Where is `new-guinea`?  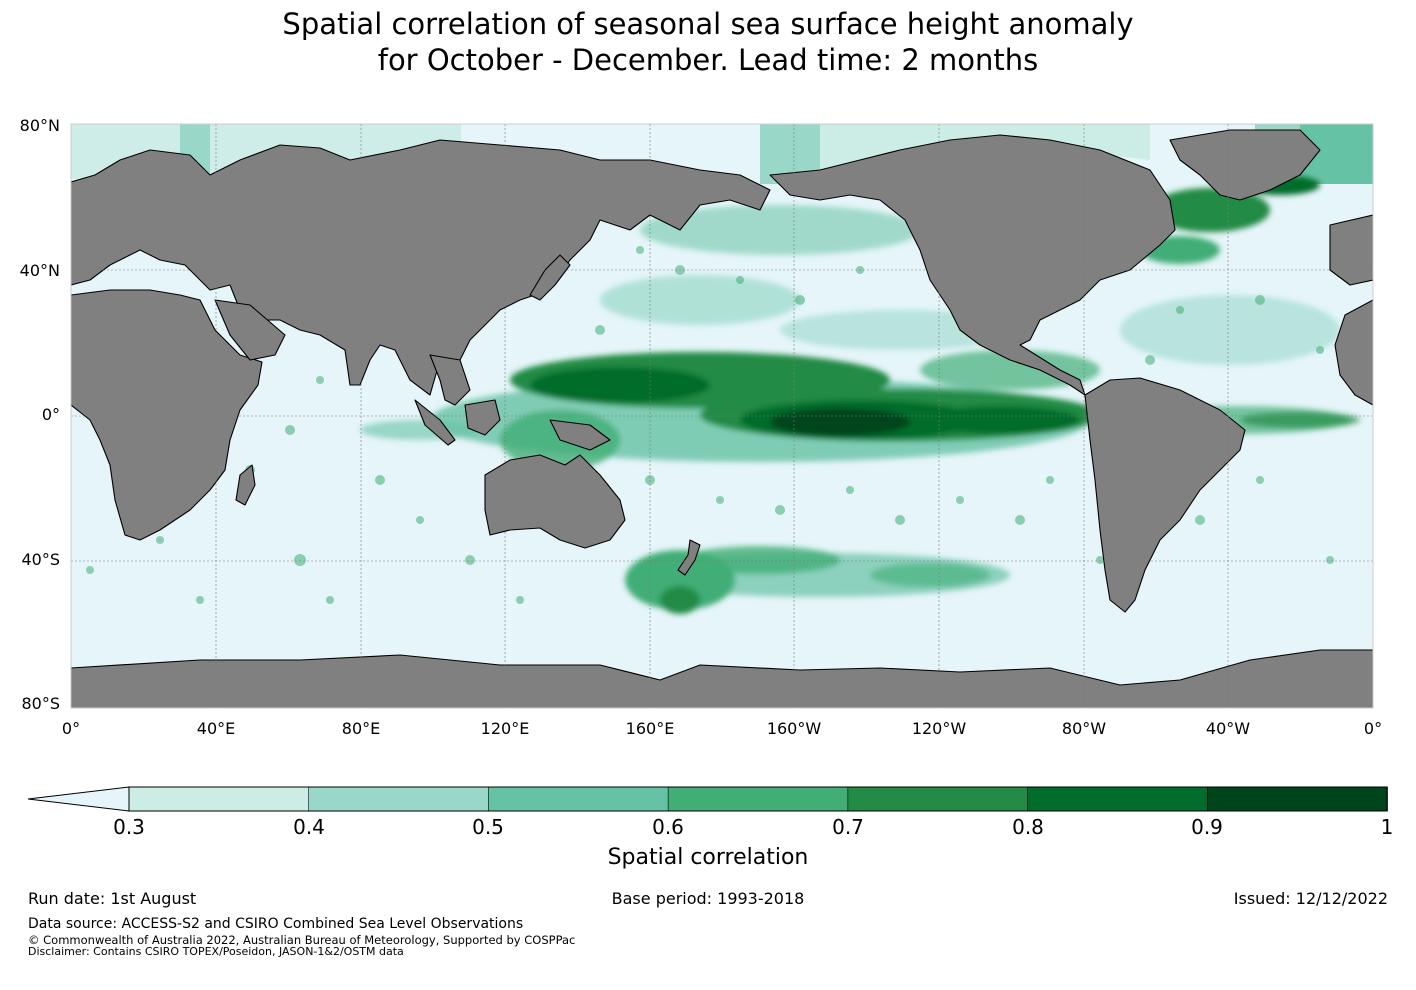
new-guinea is located at coordinates (580, 435).